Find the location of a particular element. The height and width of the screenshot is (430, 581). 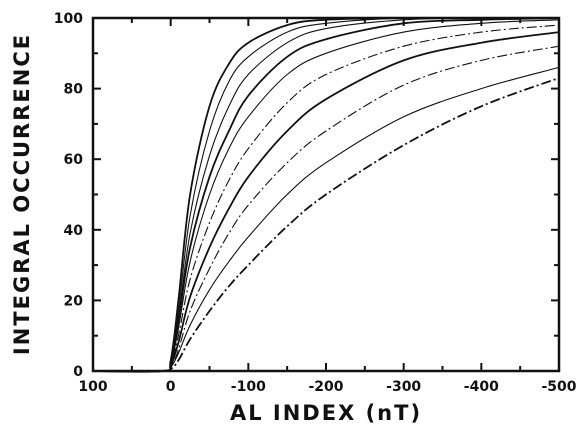

x-tick-labels: 100 0 -100 -200 -300 -400 -500 is located at coordinates (327, 387).